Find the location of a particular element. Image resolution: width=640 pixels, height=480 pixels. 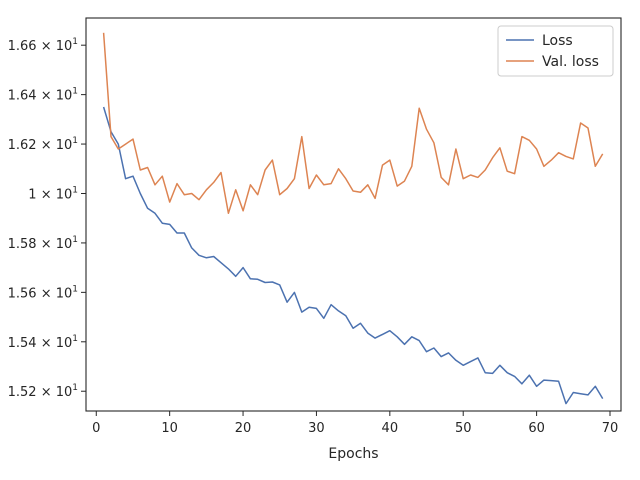

x-axis-ticks: 0 10 20 30 40 50 60 70 is located at coordinates (355, 423).